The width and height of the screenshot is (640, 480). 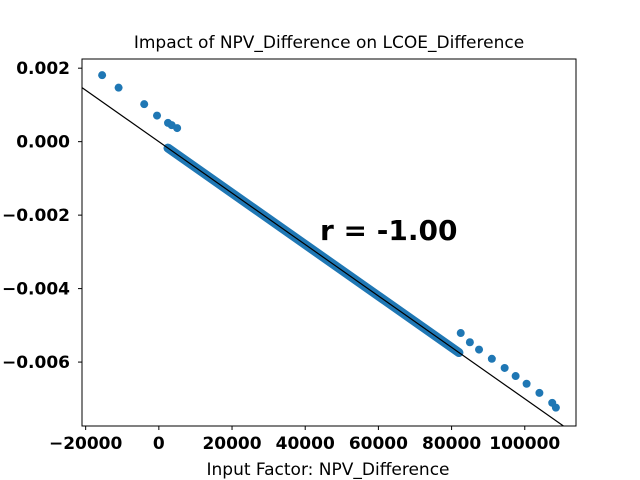 I want to click on x-tick-label: 60000, so click(x=378, y=444).